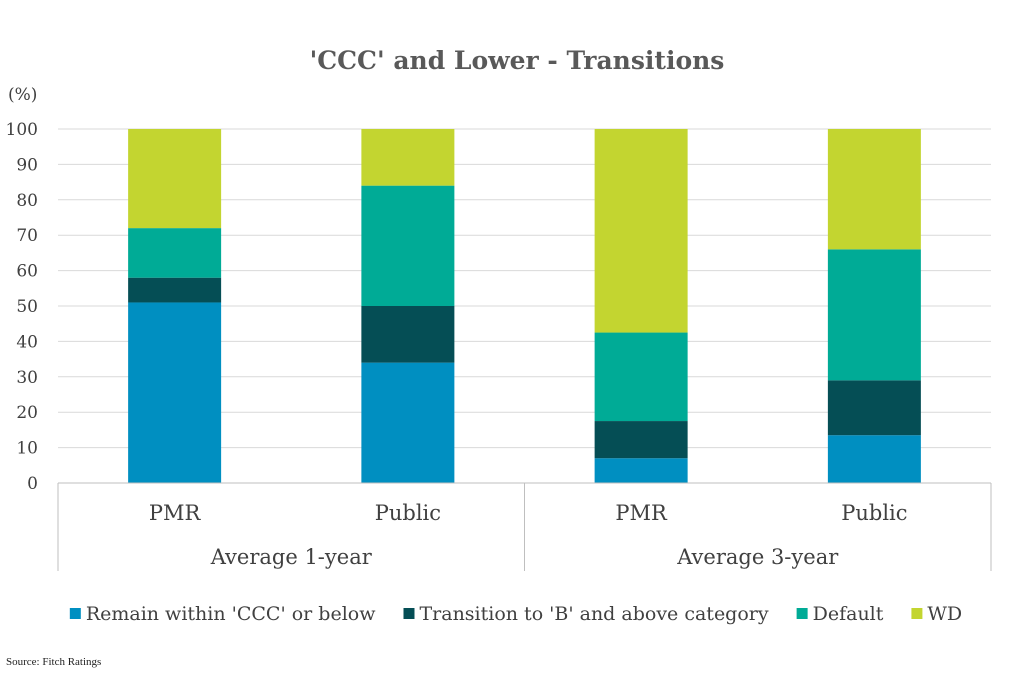 The image size is (1024, 673). What do you see at coordinates (593, 614) in the screenshot?
I see `legend-label: Transition to 'B' and above category` at bounding box center [593, 614].